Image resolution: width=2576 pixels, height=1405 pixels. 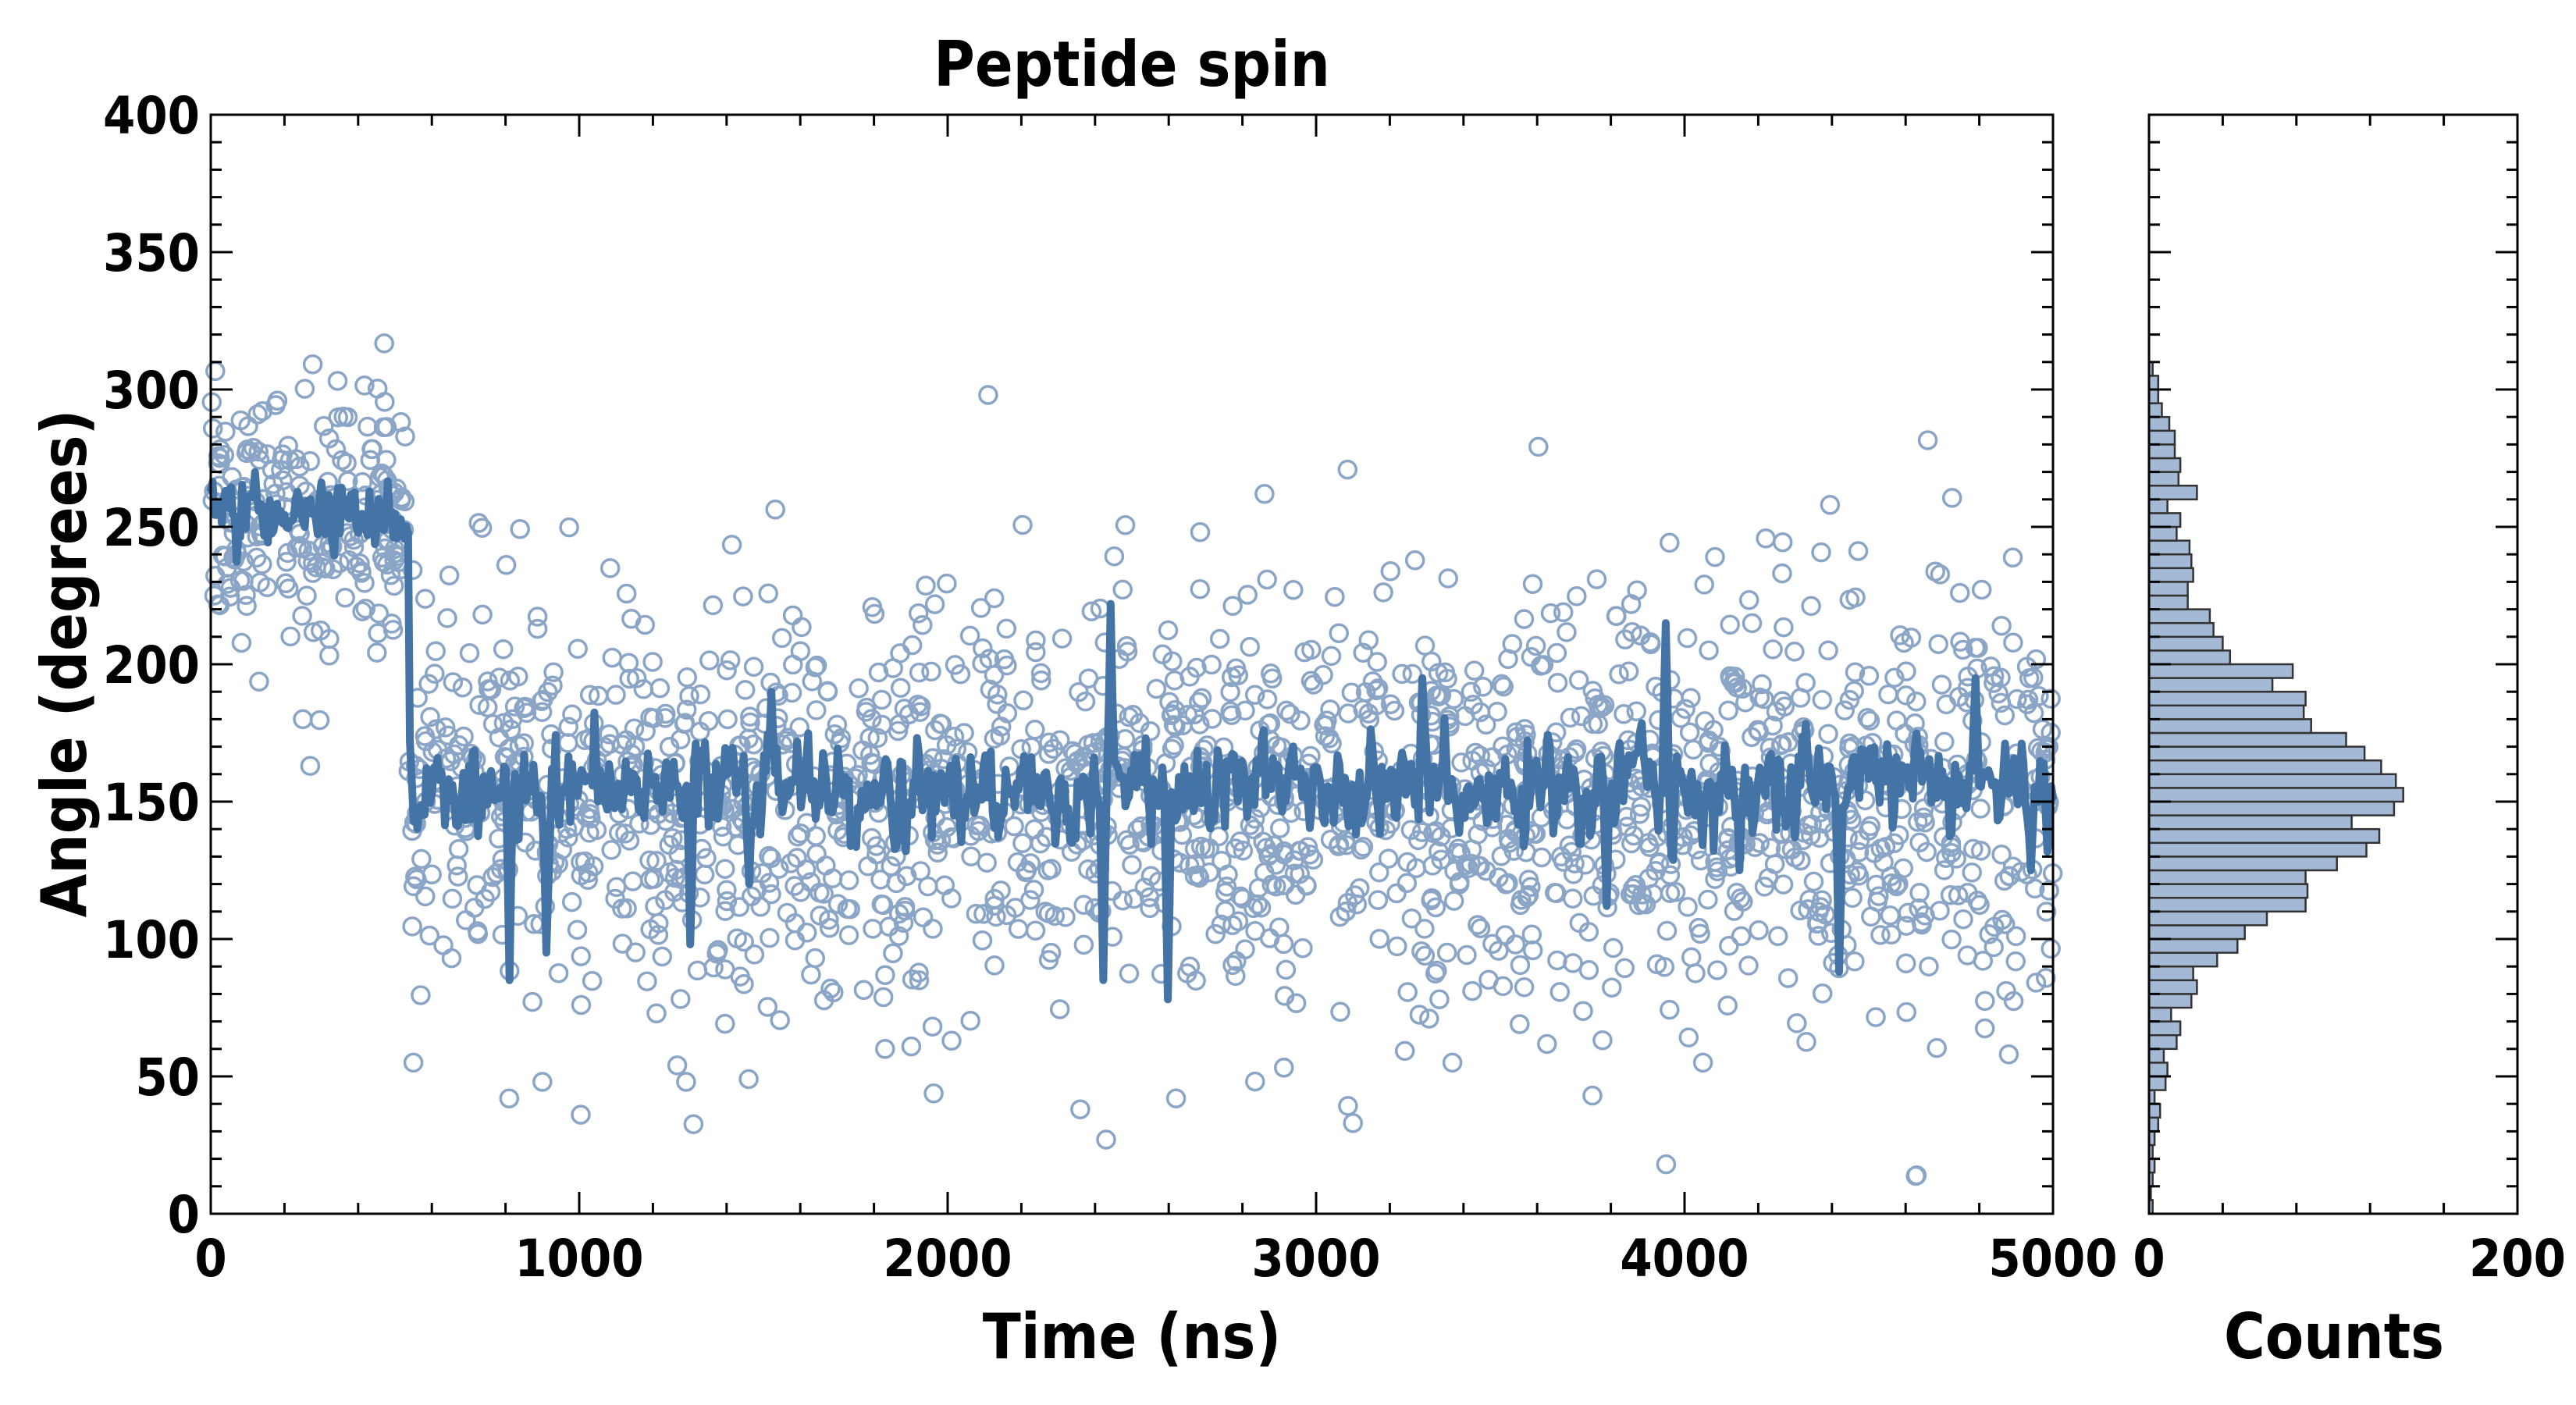 What do you see at coordinates (2334, 1337) in the screenshot?
I see `histogram-x-axis-label: Counts` at bounding box center [2334, 1337].